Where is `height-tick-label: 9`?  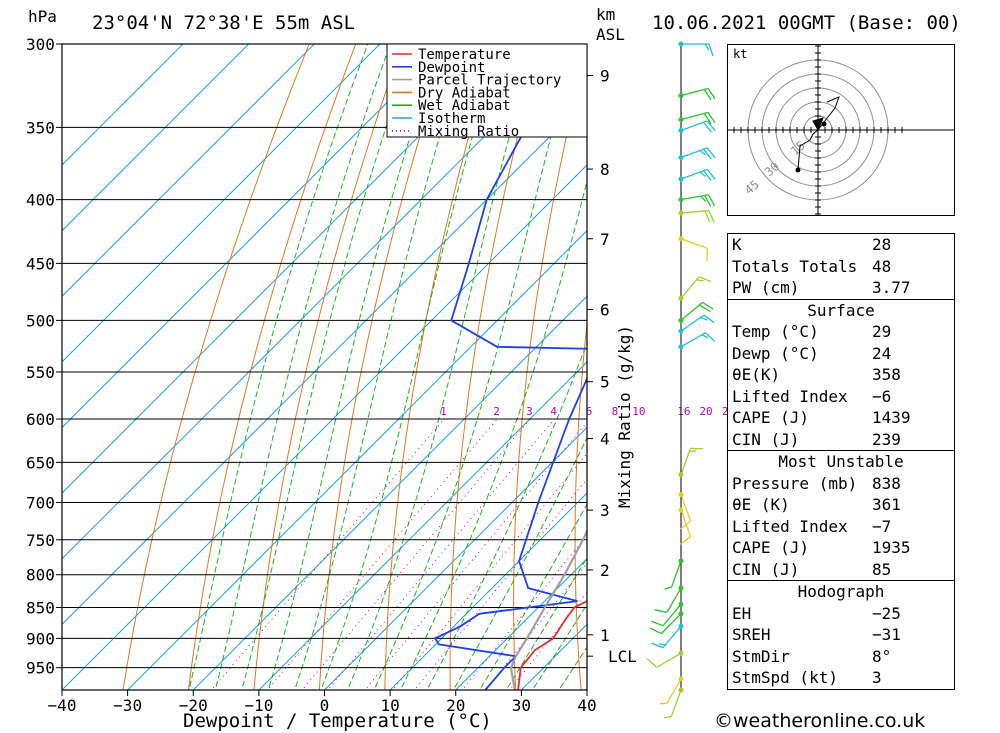 height-tick-label: 9 is located at coordinates (605, 76).